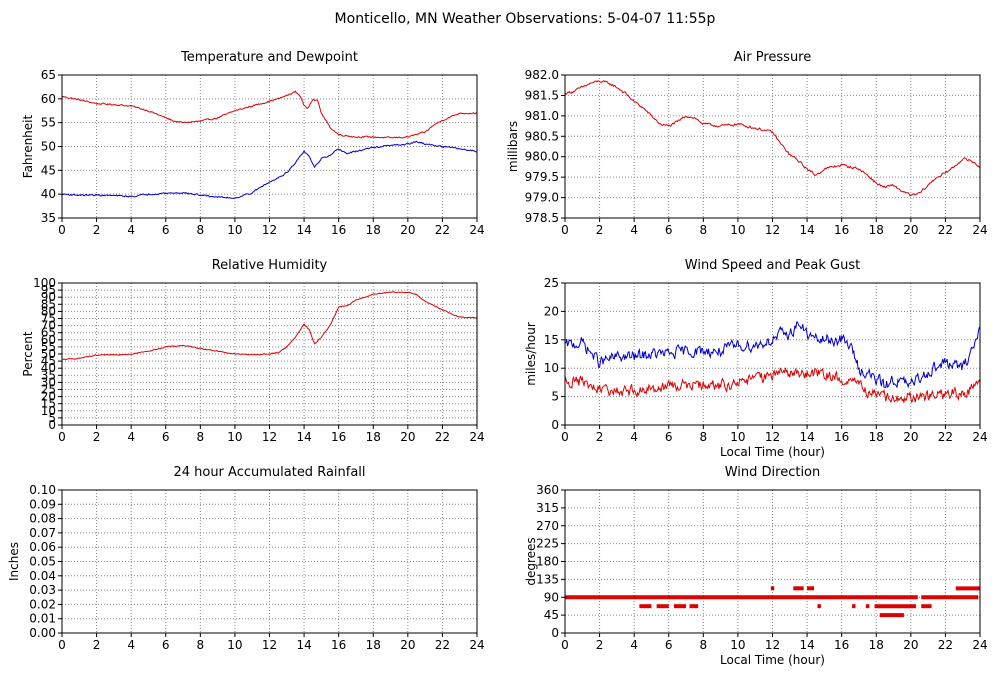 The image size is (1000, 680). What do you see at coordinates (42, 562) in the screenshot?
I see `y-tick-label: 0.05` at bounding box center [42, 562].